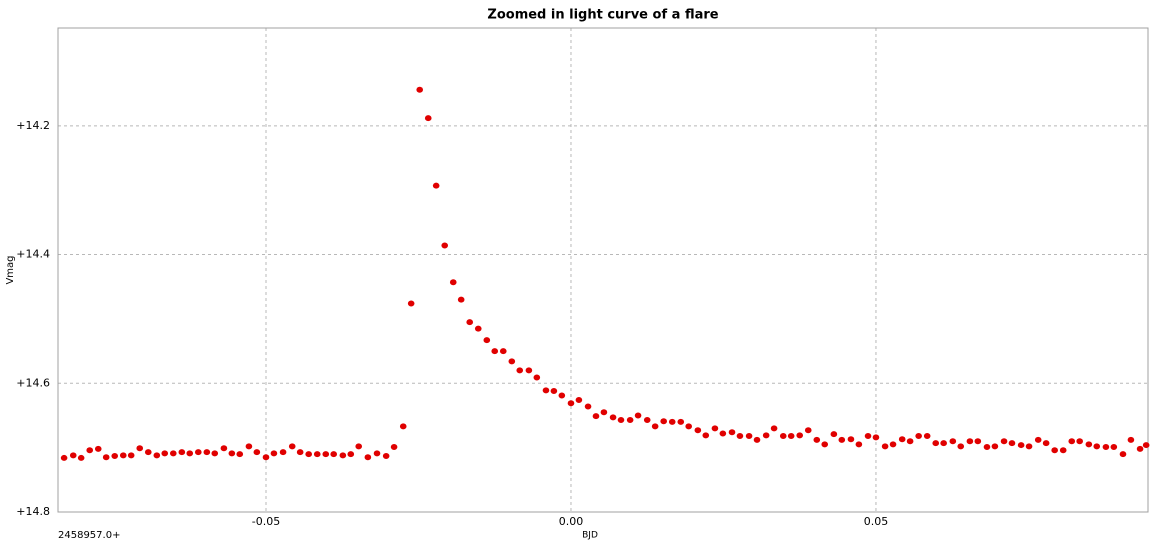  Describe the element at coordinates (266, 521) in the screenshot. I see `x-tick-label: -0.05` at that location.